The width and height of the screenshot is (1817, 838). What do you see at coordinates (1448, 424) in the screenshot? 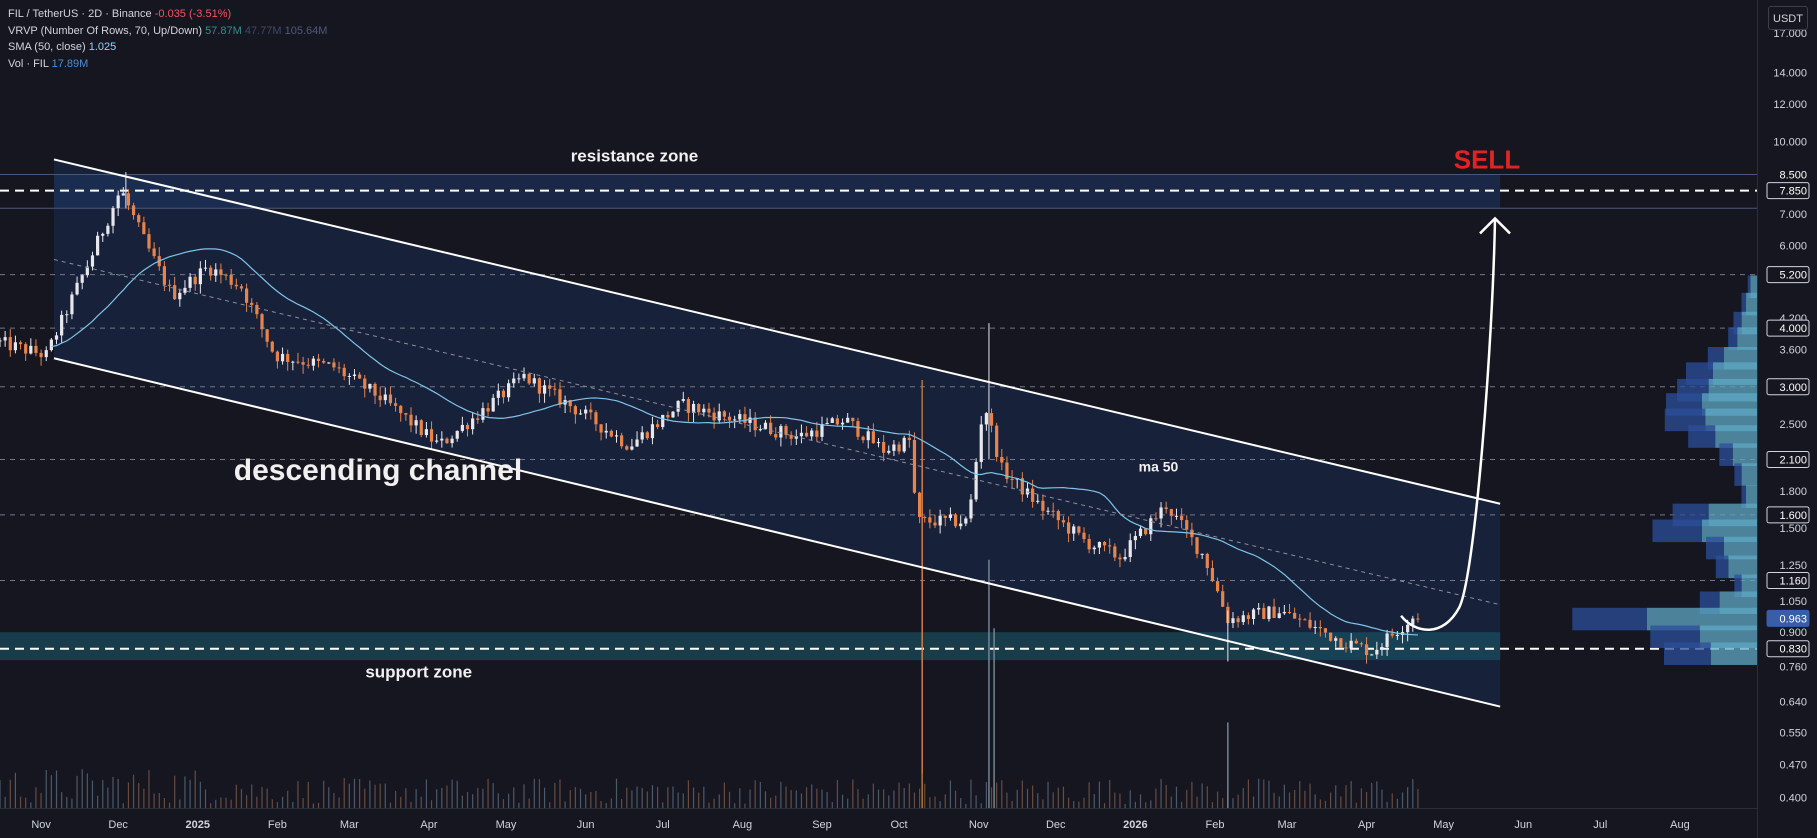
I see `projection-arrow-path` at bounding box center [1448, 424].